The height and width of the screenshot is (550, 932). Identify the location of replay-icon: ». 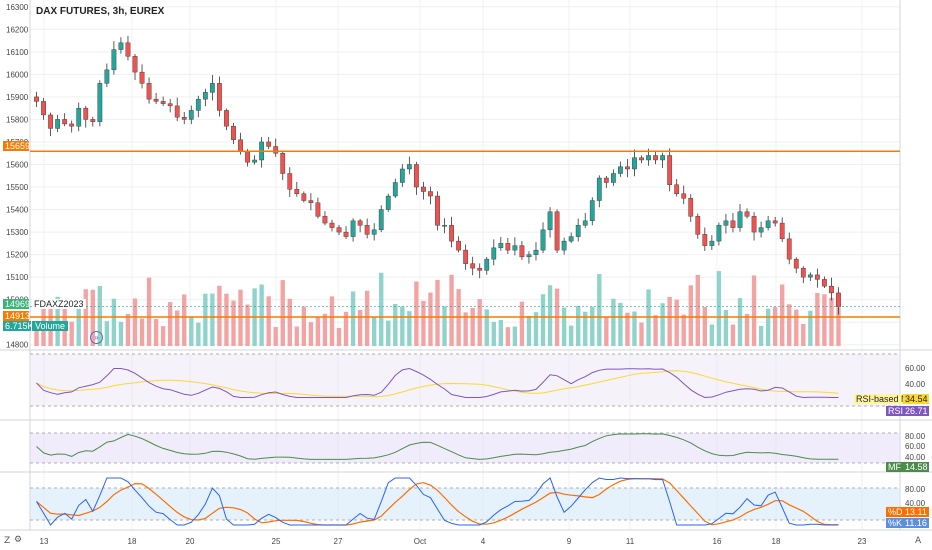
(96, 337).